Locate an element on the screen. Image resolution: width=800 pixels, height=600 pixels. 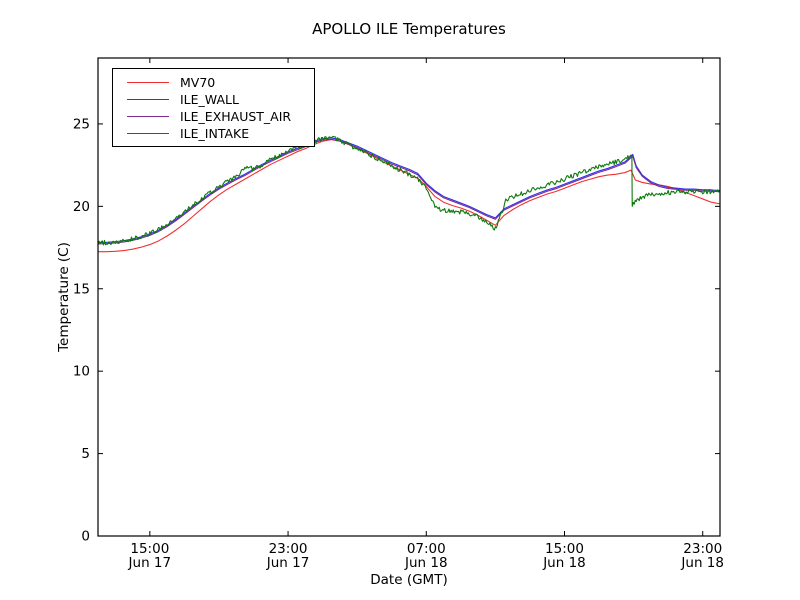
series-ile_wall is located at coordinates (409, 190).